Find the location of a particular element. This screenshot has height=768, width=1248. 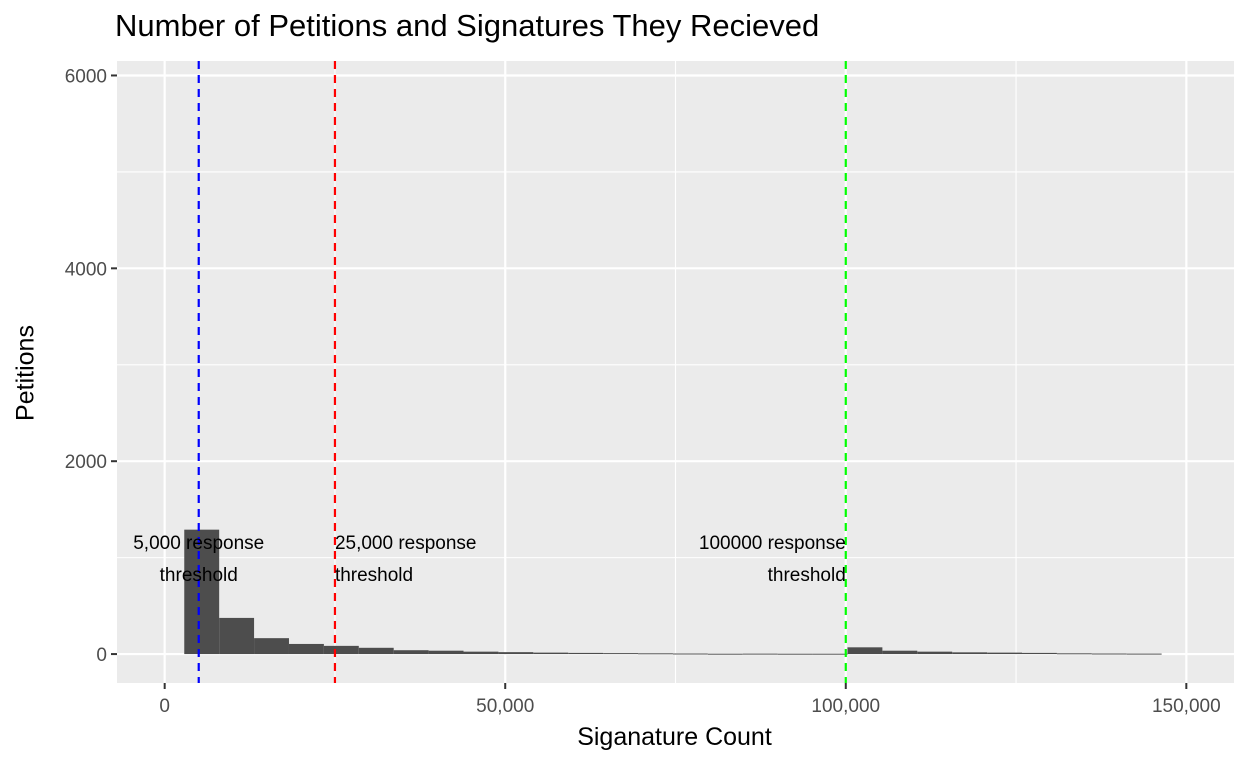

threshold-annotation: 25,000 response is located at coordinates (406, 543).